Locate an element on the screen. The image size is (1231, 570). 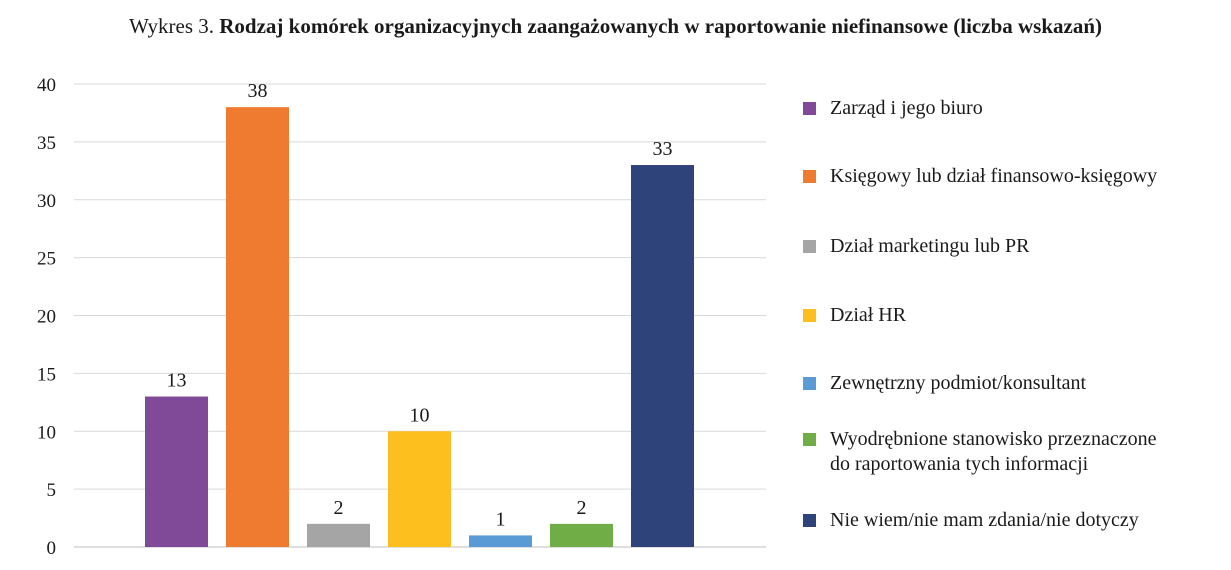
legend-label: Dział marketingu lub PR is located at coordinates (929, 246).